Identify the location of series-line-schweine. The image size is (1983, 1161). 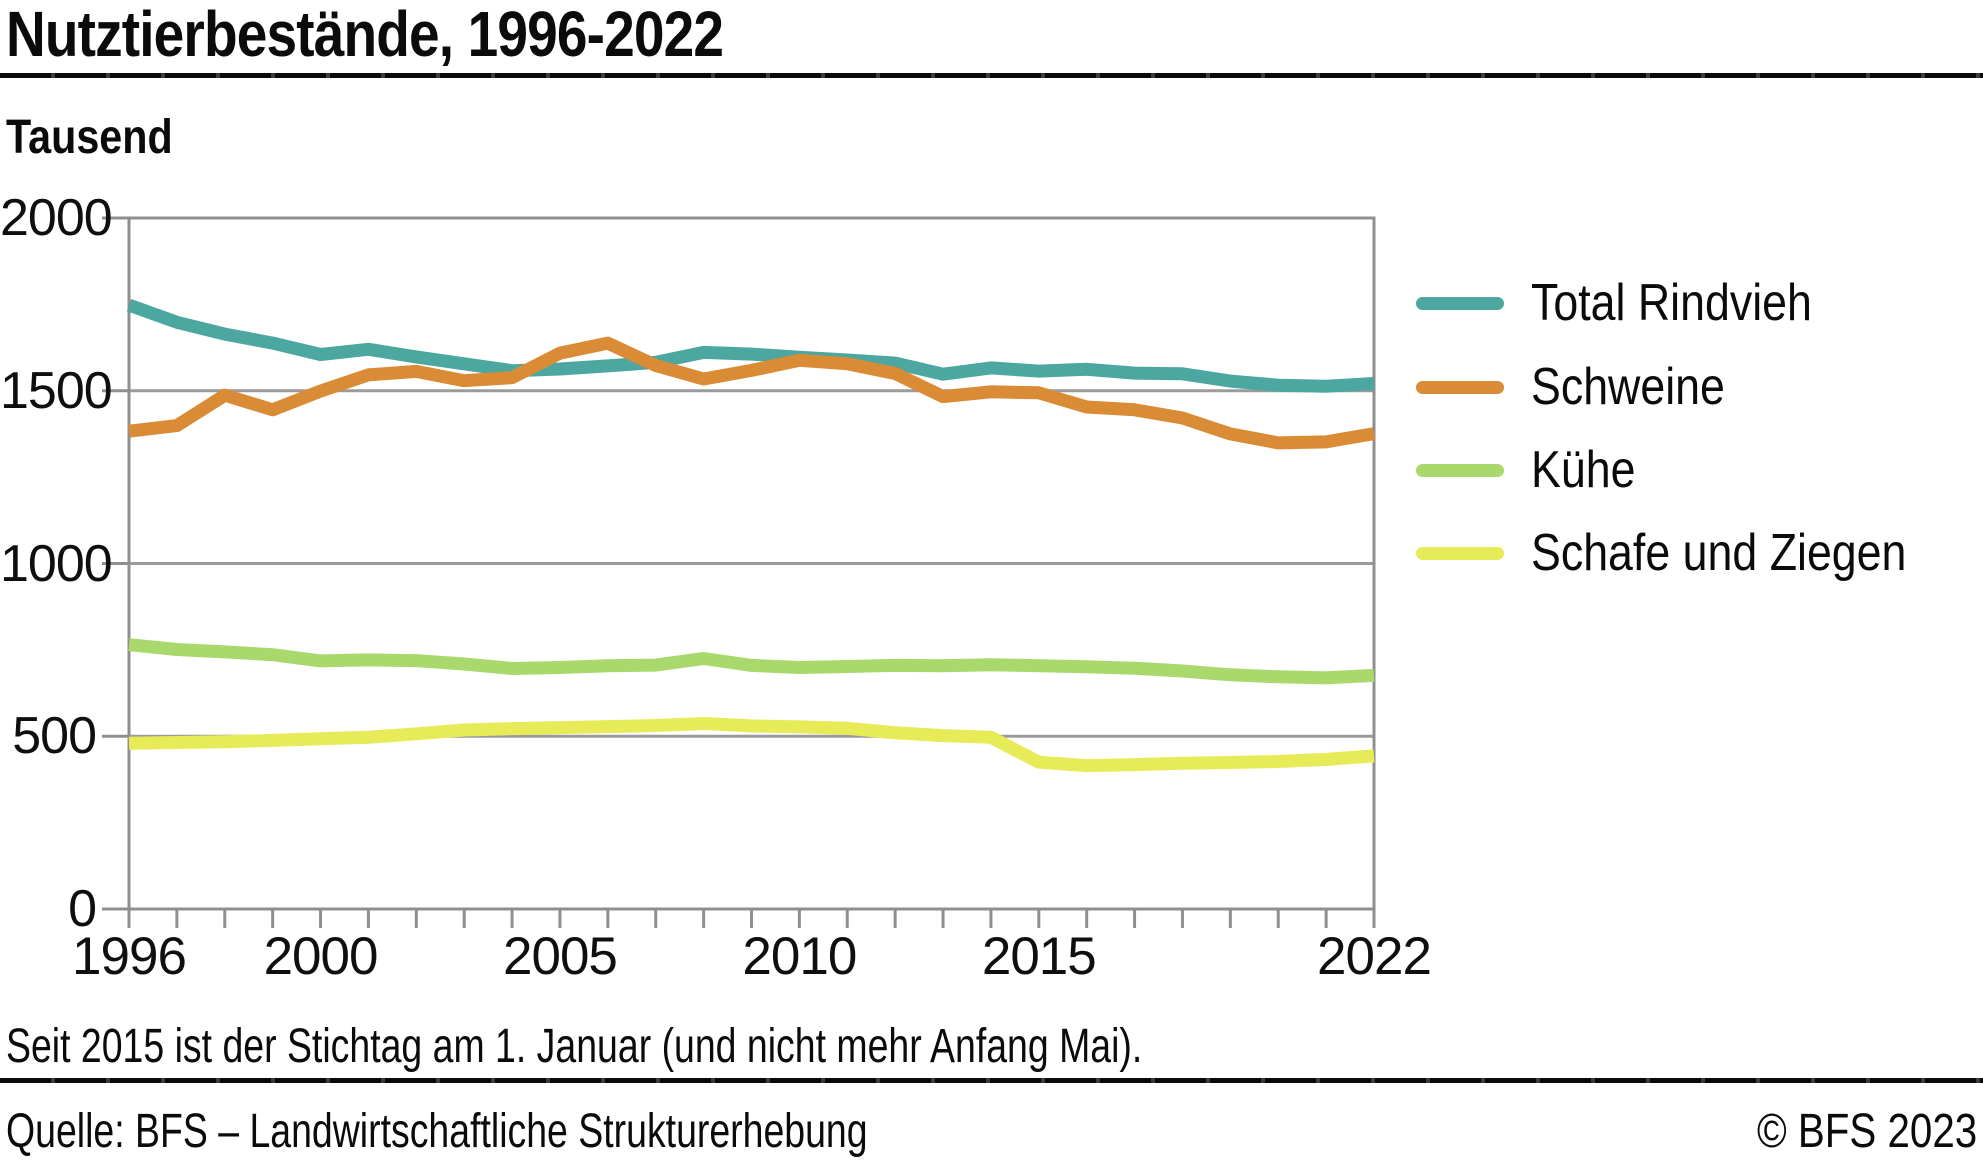
(752, 393).